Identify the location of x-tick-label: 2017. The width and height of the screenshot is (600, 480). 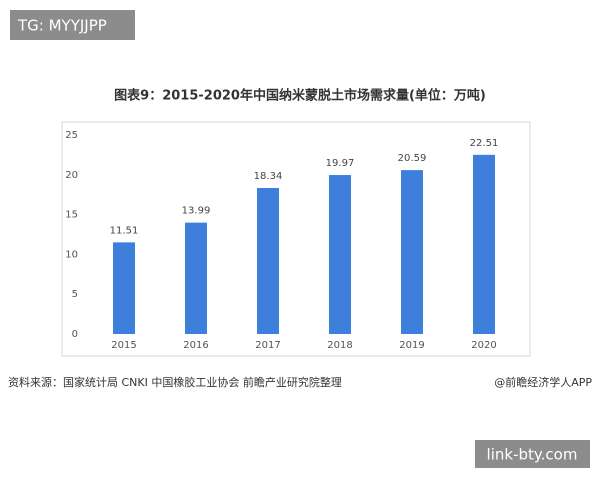
(267, 345).